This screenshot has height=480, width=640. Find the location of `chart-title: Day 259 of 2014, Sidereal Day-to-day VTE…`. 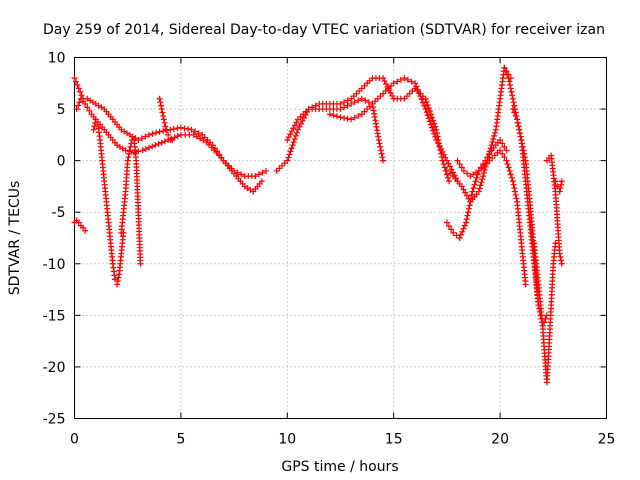

chart-title: Day 259 of 2014, Sidereal Day-to-day VTE… is located at coordinates (324, 30).